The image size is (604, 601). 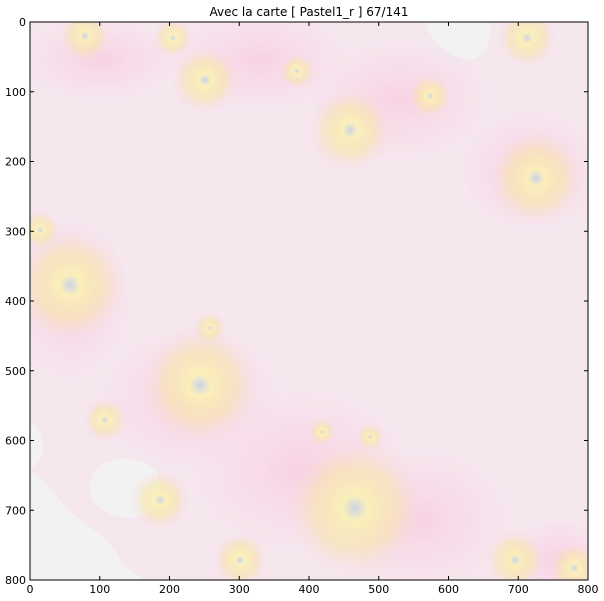 I want to click on y-tick-label: 300, so click(x=15, y=231).